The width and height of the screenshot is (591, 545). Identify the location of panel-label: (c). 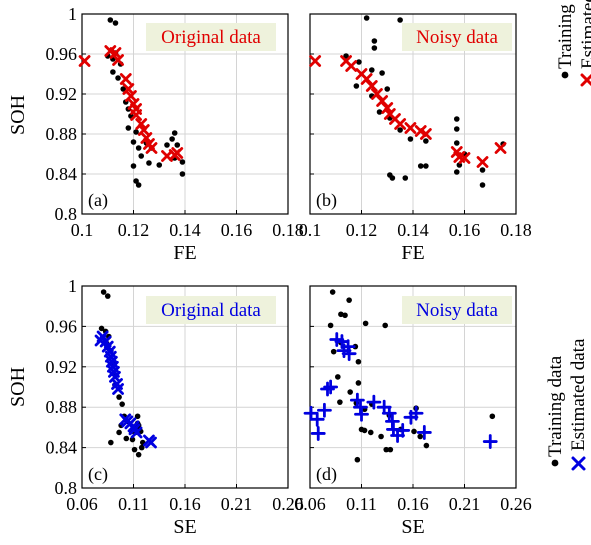
(98, 474).